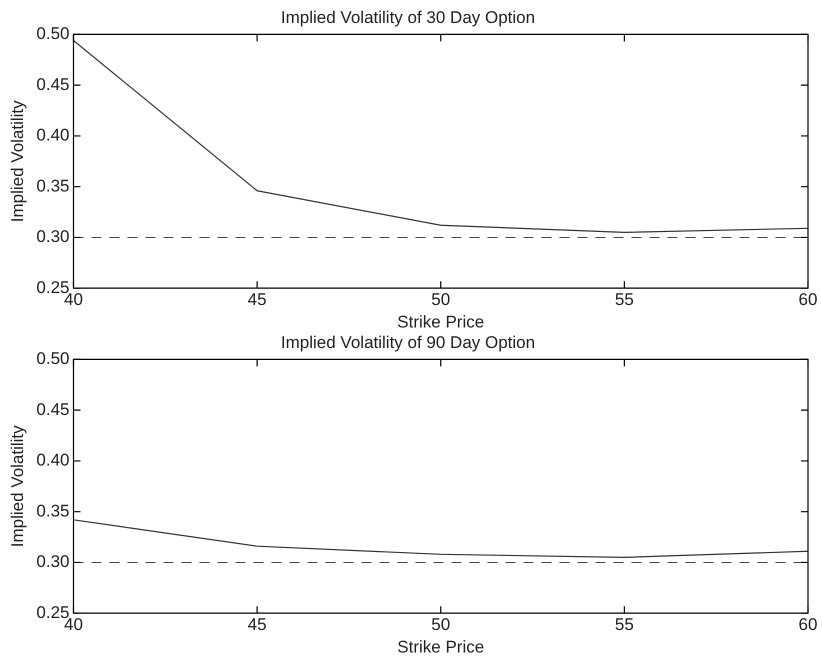 Image resolution: width=822 pixels, height=659 pixels. I want to click on chart-title: Implied Volatility of 90 Day Option, so click(408, 342).